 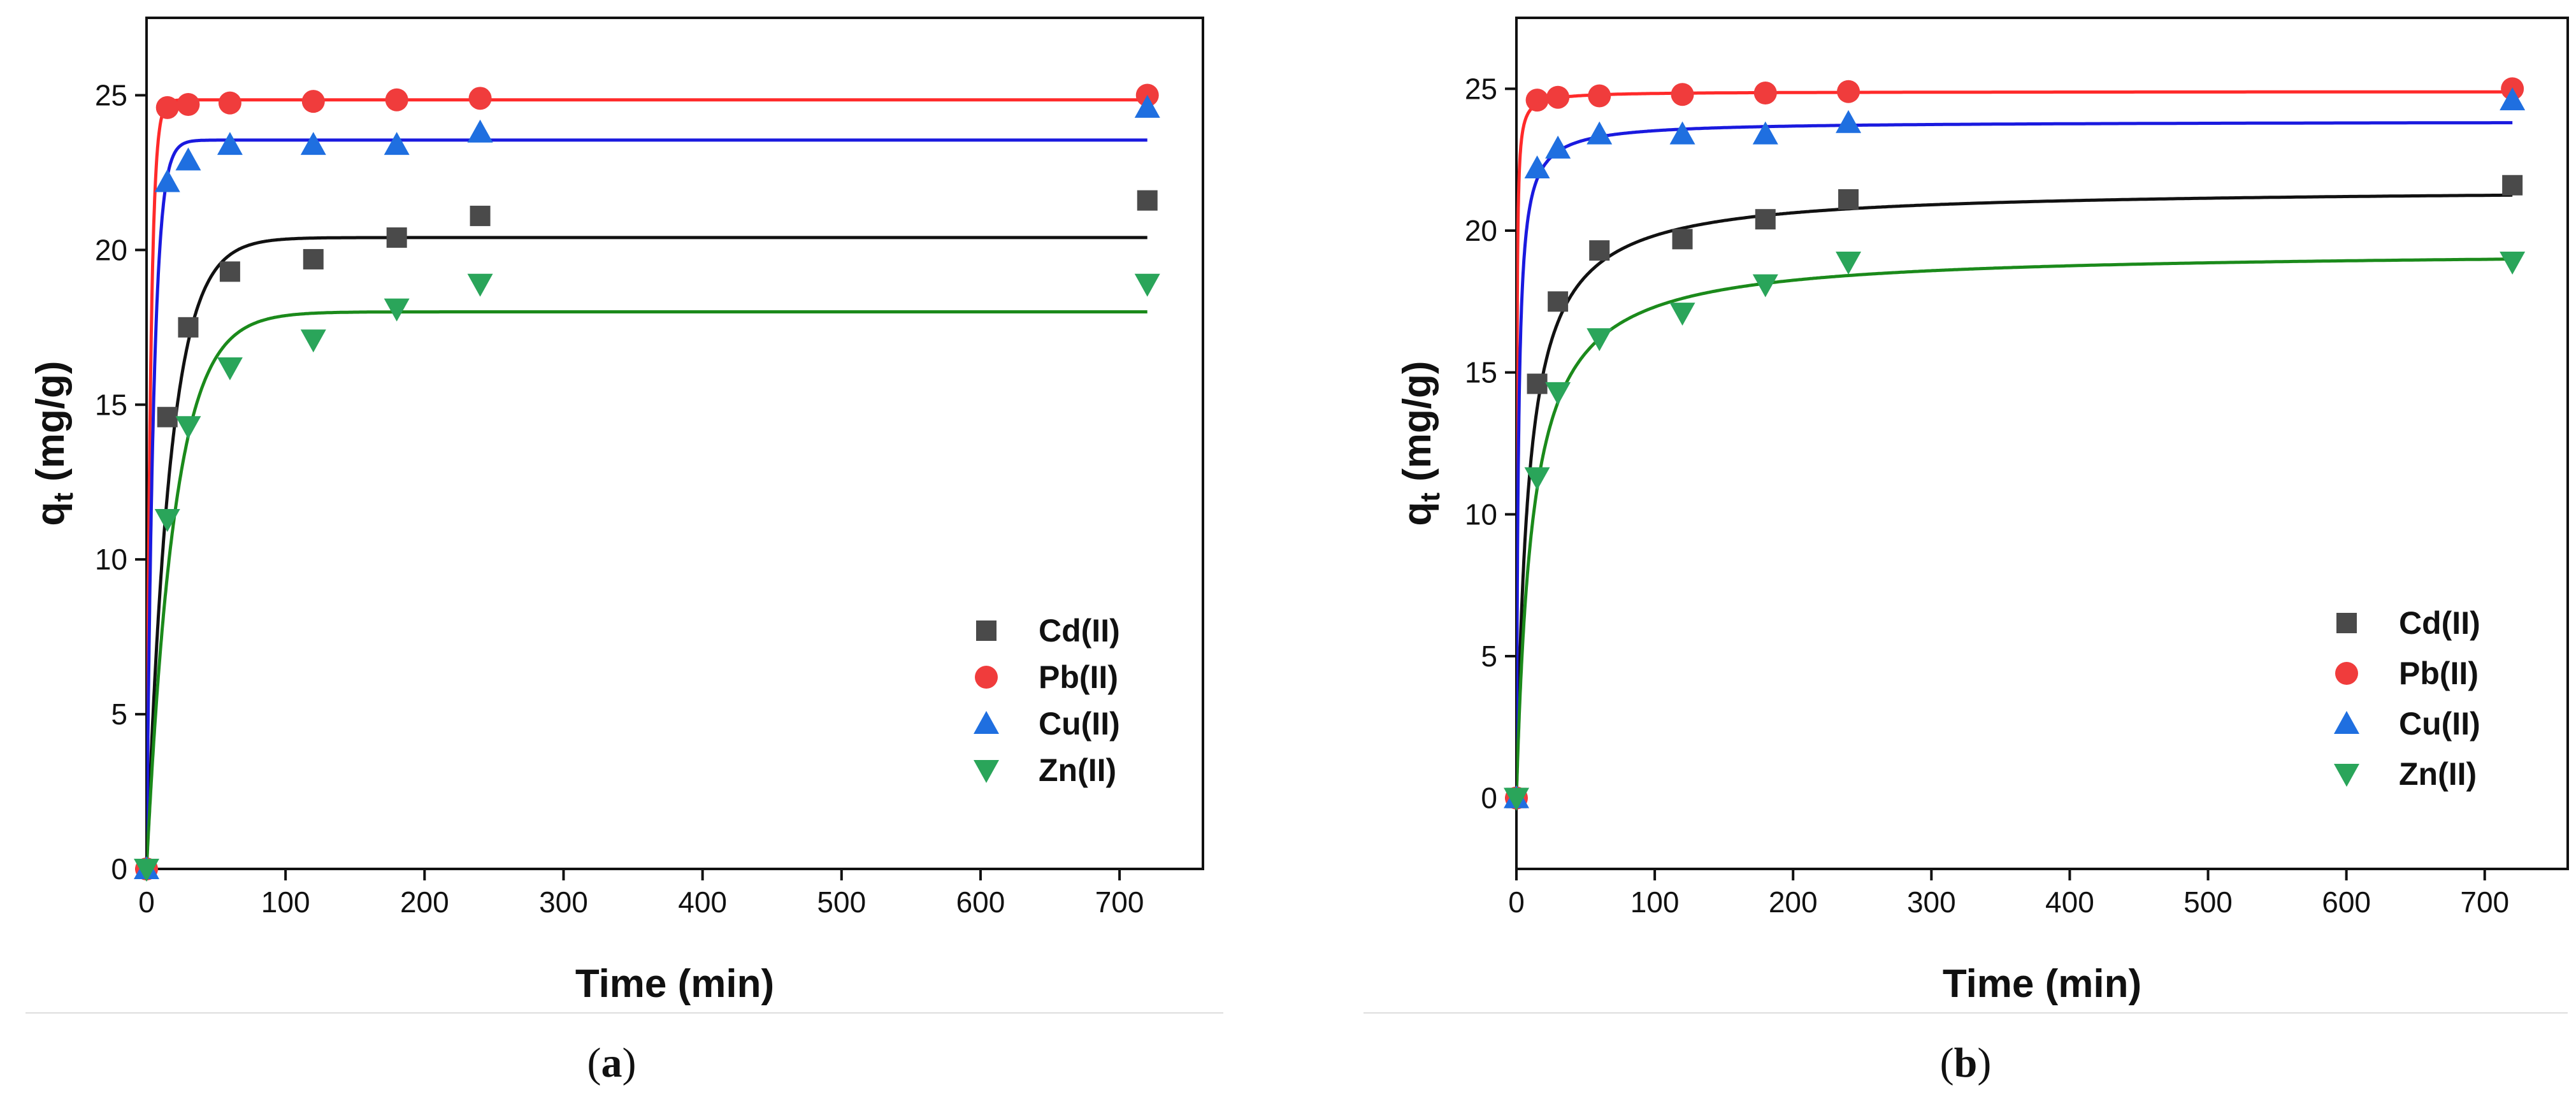 I want to click on legend-label: Cu(II), so click(x=1079, y=724).